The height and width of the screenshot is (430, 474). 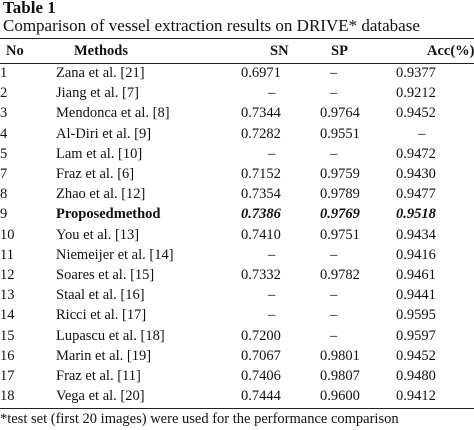 I want to click on cell-acc: 0.9377, so click(x=416, y=73).